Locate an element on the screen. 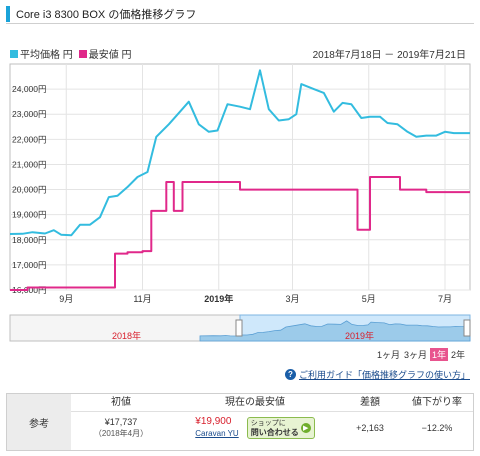  usage-guide-link: ? ご利用ガイド「価格推移グラフの使い方」 is located at coordinates (377, 374).